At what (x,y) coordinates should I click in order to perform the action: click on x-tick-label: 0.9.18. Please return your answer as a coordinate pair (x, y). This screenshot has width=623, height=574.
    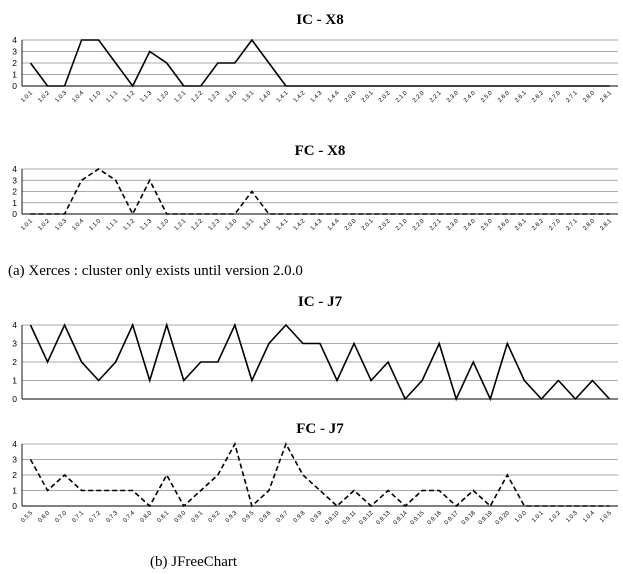
    Looking at the image, I should click on (469, 518).